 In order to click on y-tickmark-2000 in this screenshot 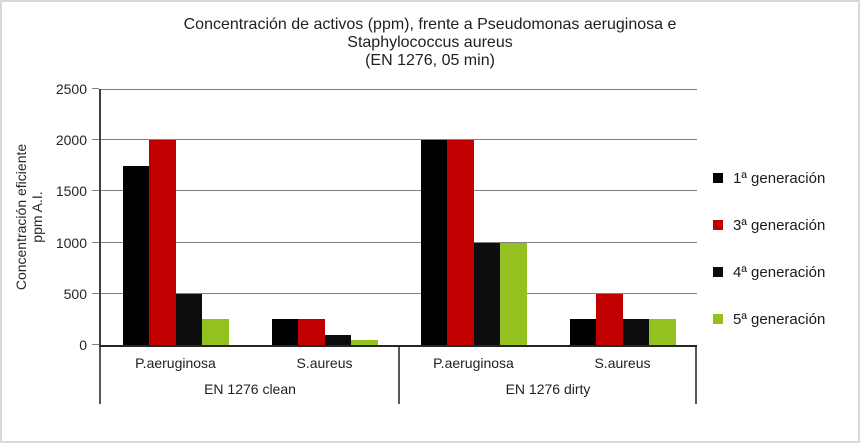, I will do `click(95, 140)`.